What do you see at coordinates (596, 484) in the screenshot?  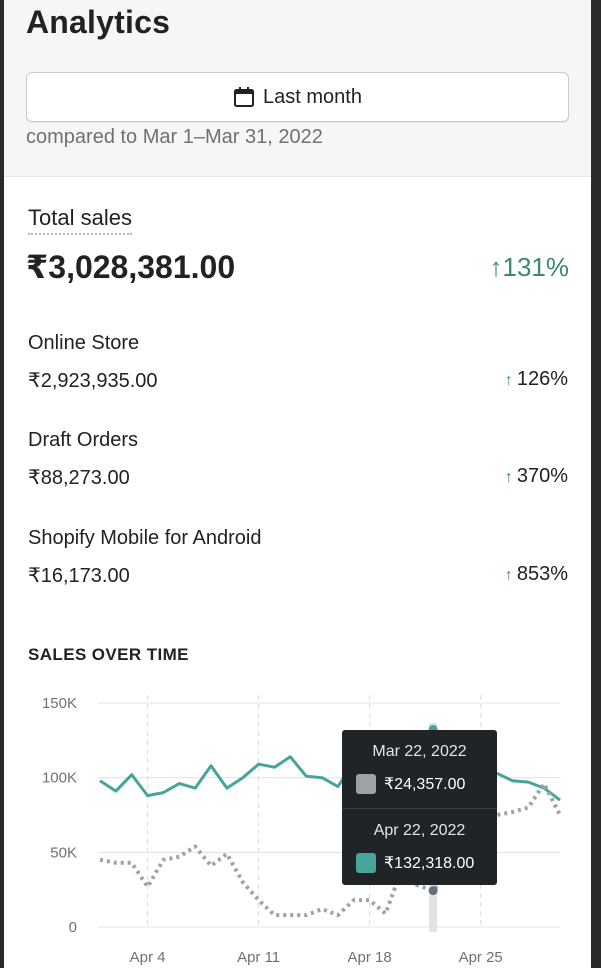 I see `edge-strip-right` at bounding box center [596, 484].